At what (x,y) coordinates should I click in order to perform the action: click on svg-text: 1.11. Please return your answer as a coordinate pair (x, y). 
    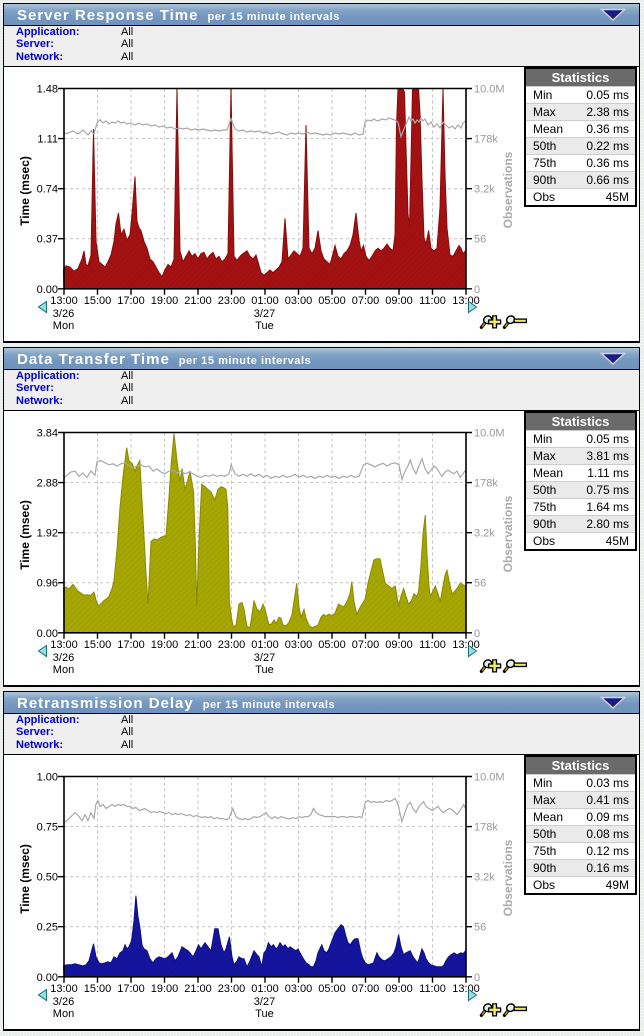
    Looking at the image, I should click on (47, 140).